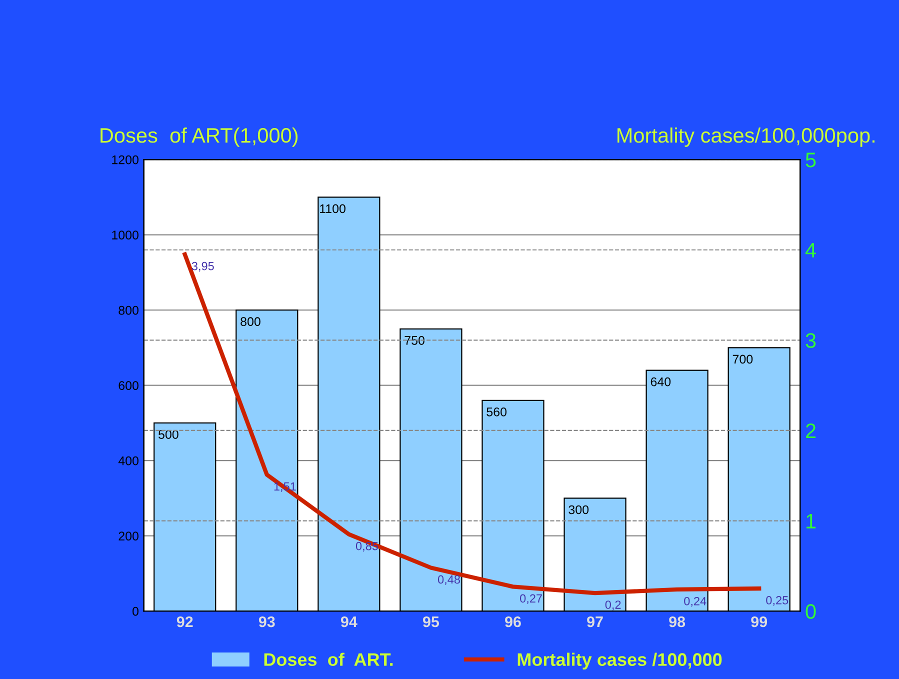  I want to click on y2-tick-label: 0, so click(811, 611).